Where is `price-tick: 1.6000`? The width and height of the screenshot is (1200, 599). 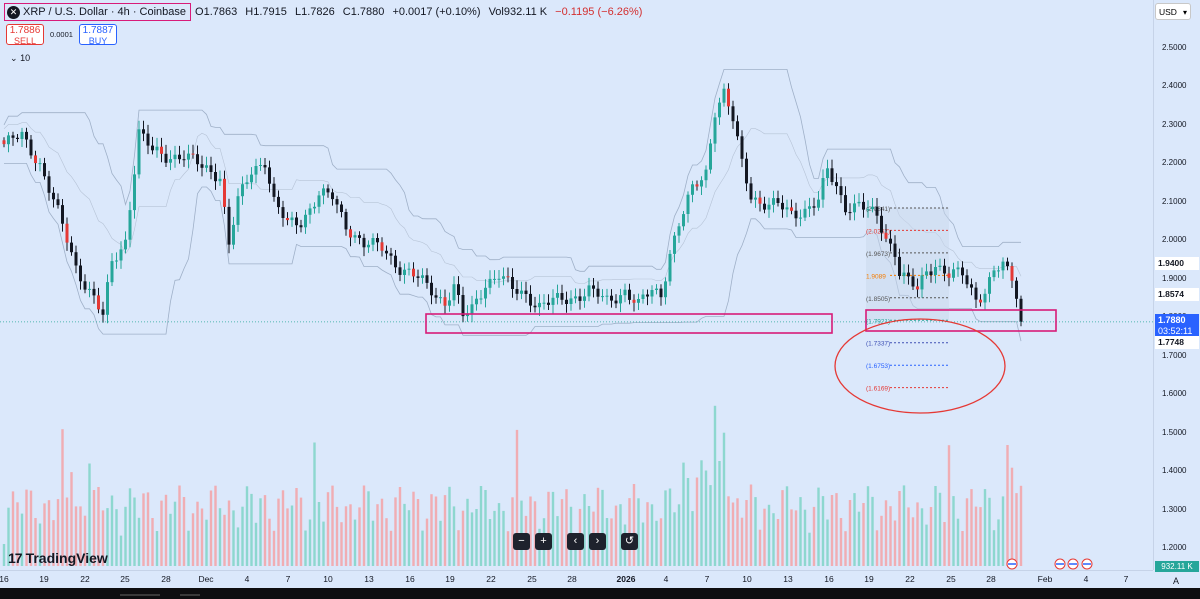
price-tick: 1.6000 is located at coordinates (1174, 394).